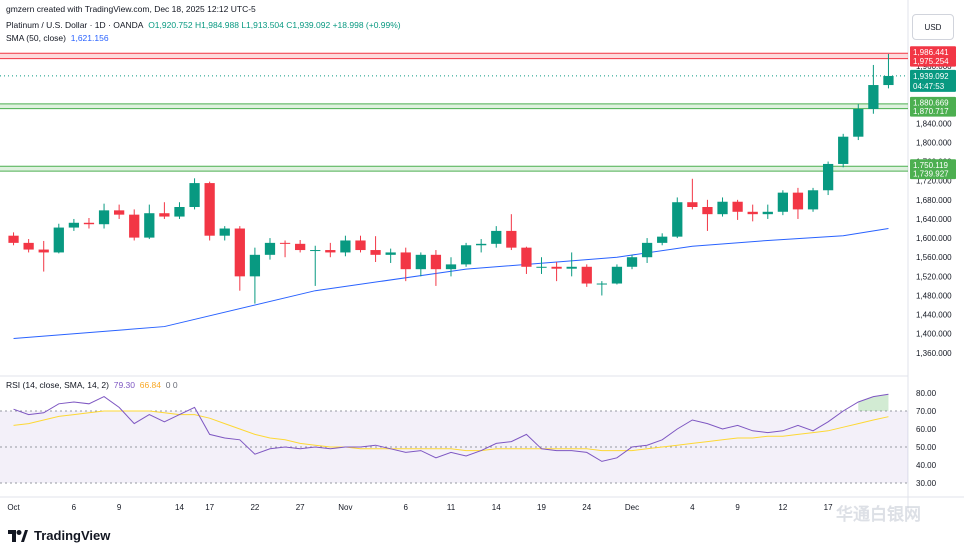 Image resolution: width=964 pixels, height=556 pixels. What do you see at coordinates (934, 353) in the screenshot?
I see `price-tick-label: 1,360.000` at bounding box center [934, 353].